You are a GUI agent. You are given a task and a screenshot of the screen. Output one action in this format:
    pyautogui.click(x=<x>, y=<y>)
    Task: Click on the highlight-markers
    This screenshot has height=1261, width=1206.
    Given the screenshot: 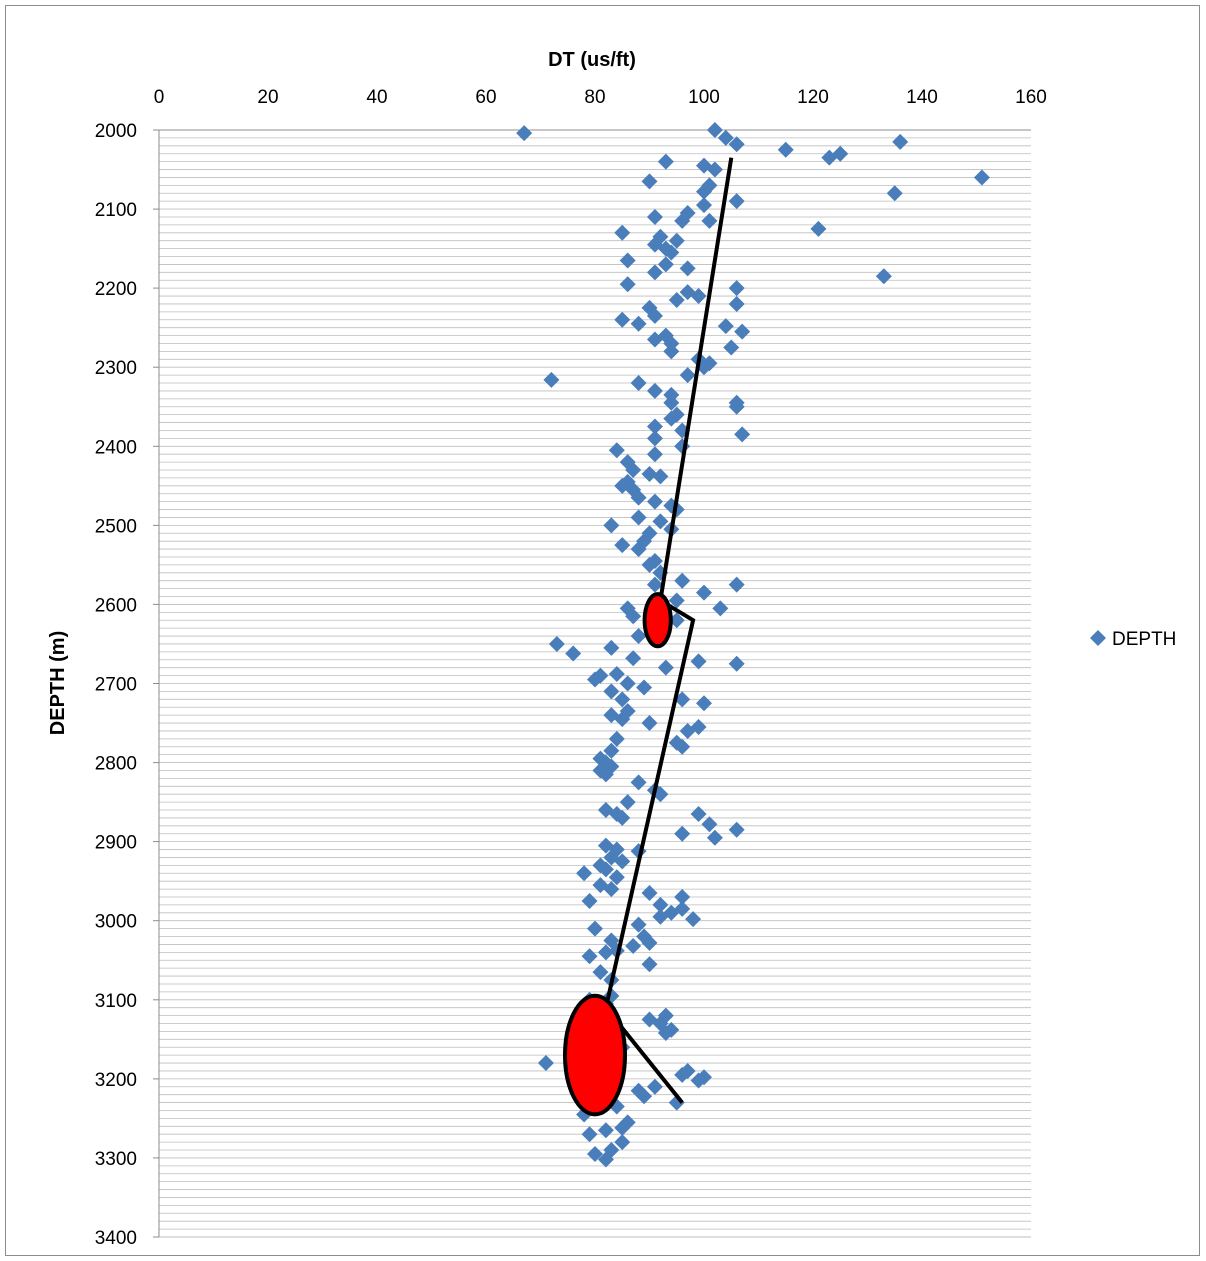 What is the action you would take?
    pyautogui.click(x=618, y=854)
    